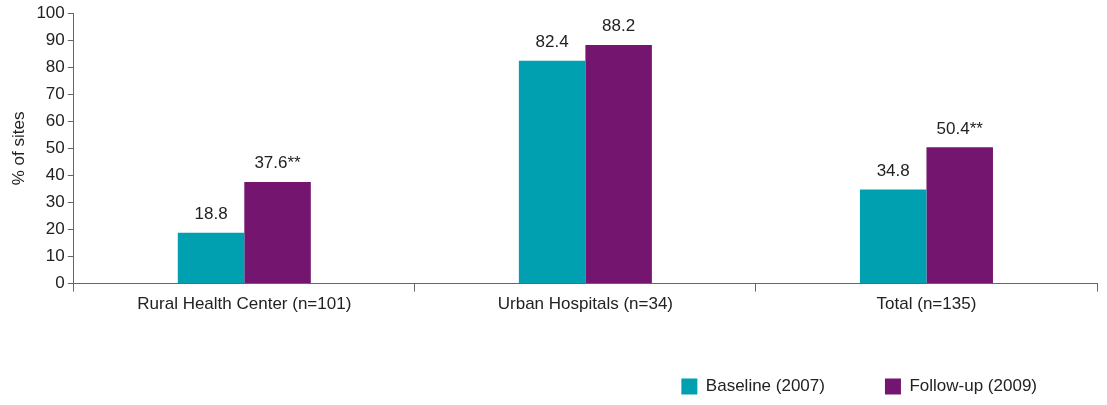 The width and height of the screenshot is (1107, 405). Describe the element at coordinates (55, 39) in the screenshot. I see `y-tick-label: 90` at that location.